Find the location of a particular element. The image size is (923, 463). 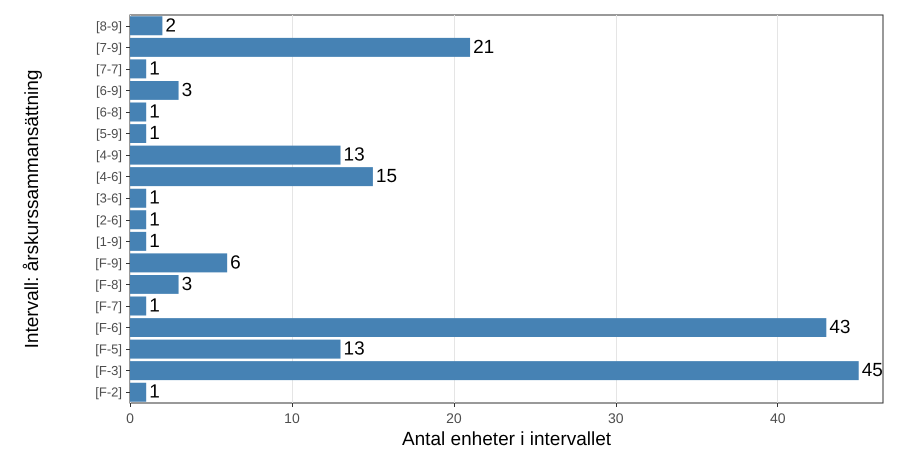

y-axis-title: Intervall: årskurssammansättning is located at coordinates (32, 209).